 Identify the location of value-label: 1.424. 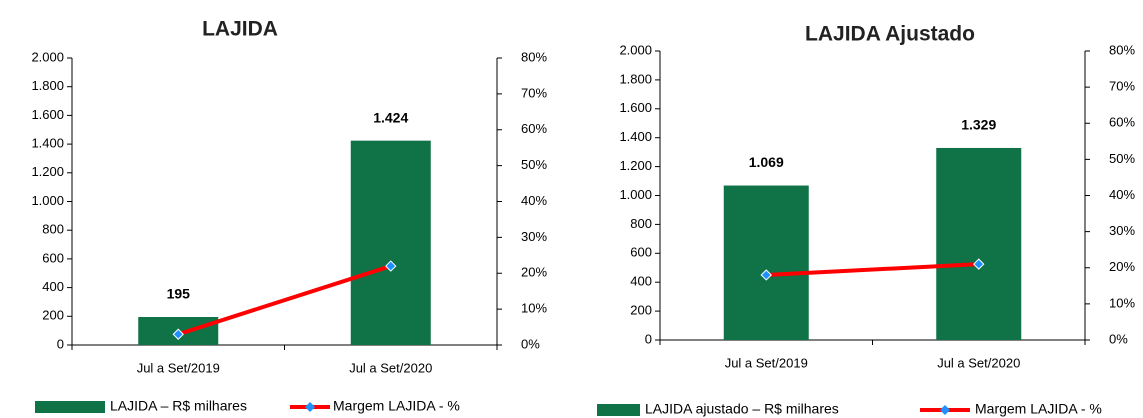
(390, 117).